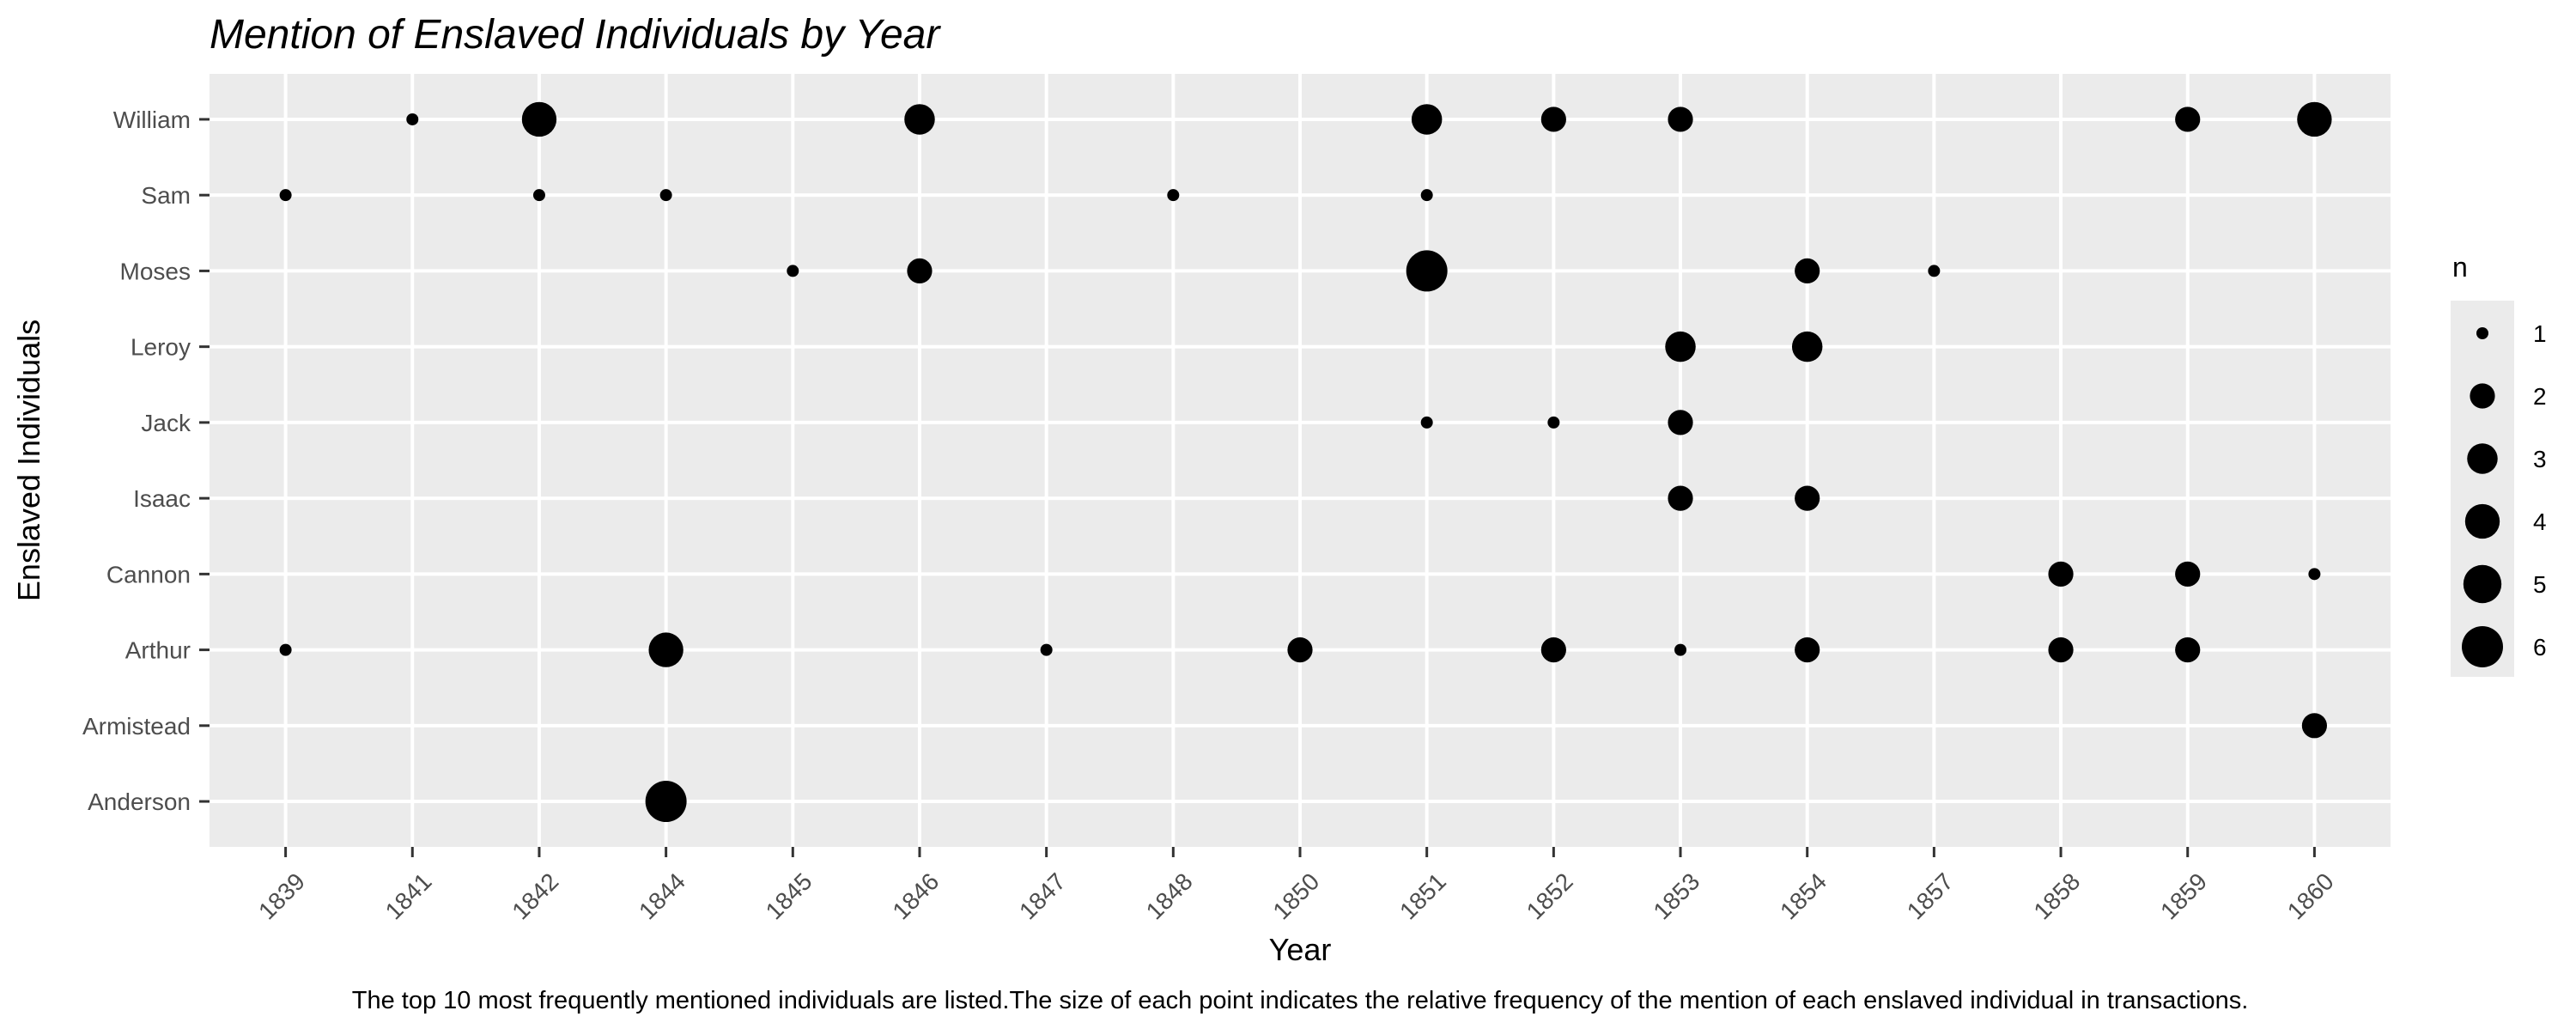 Image resolution: width=2576 pixels, height=1035 pixels. Describe the element at coordinates (1931, 896) in the screenshot. I see `x-tick-label: 1857` at that location.